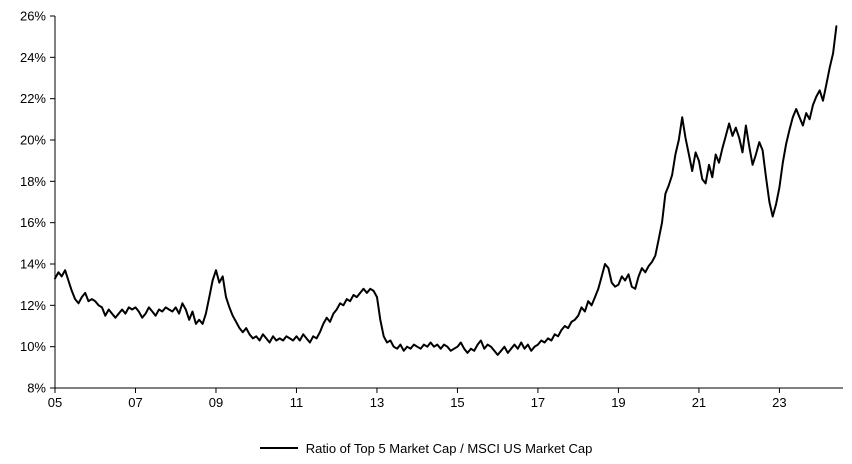  What do you see at coordinates (216, 402) in the screenshot?
I see `x-tick-label: 09` at bounding box center [216, 402].